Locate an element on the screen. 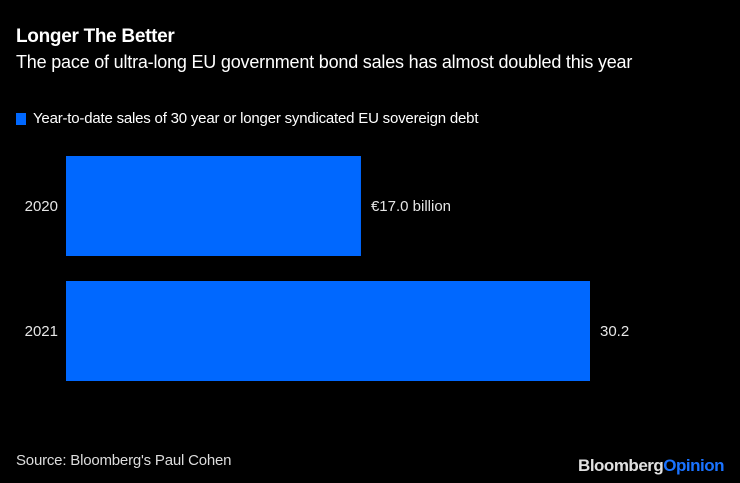 The width and height of the screenshot is (740, 483). chart-title: Longer The Better is located at coordinates (95, 36).